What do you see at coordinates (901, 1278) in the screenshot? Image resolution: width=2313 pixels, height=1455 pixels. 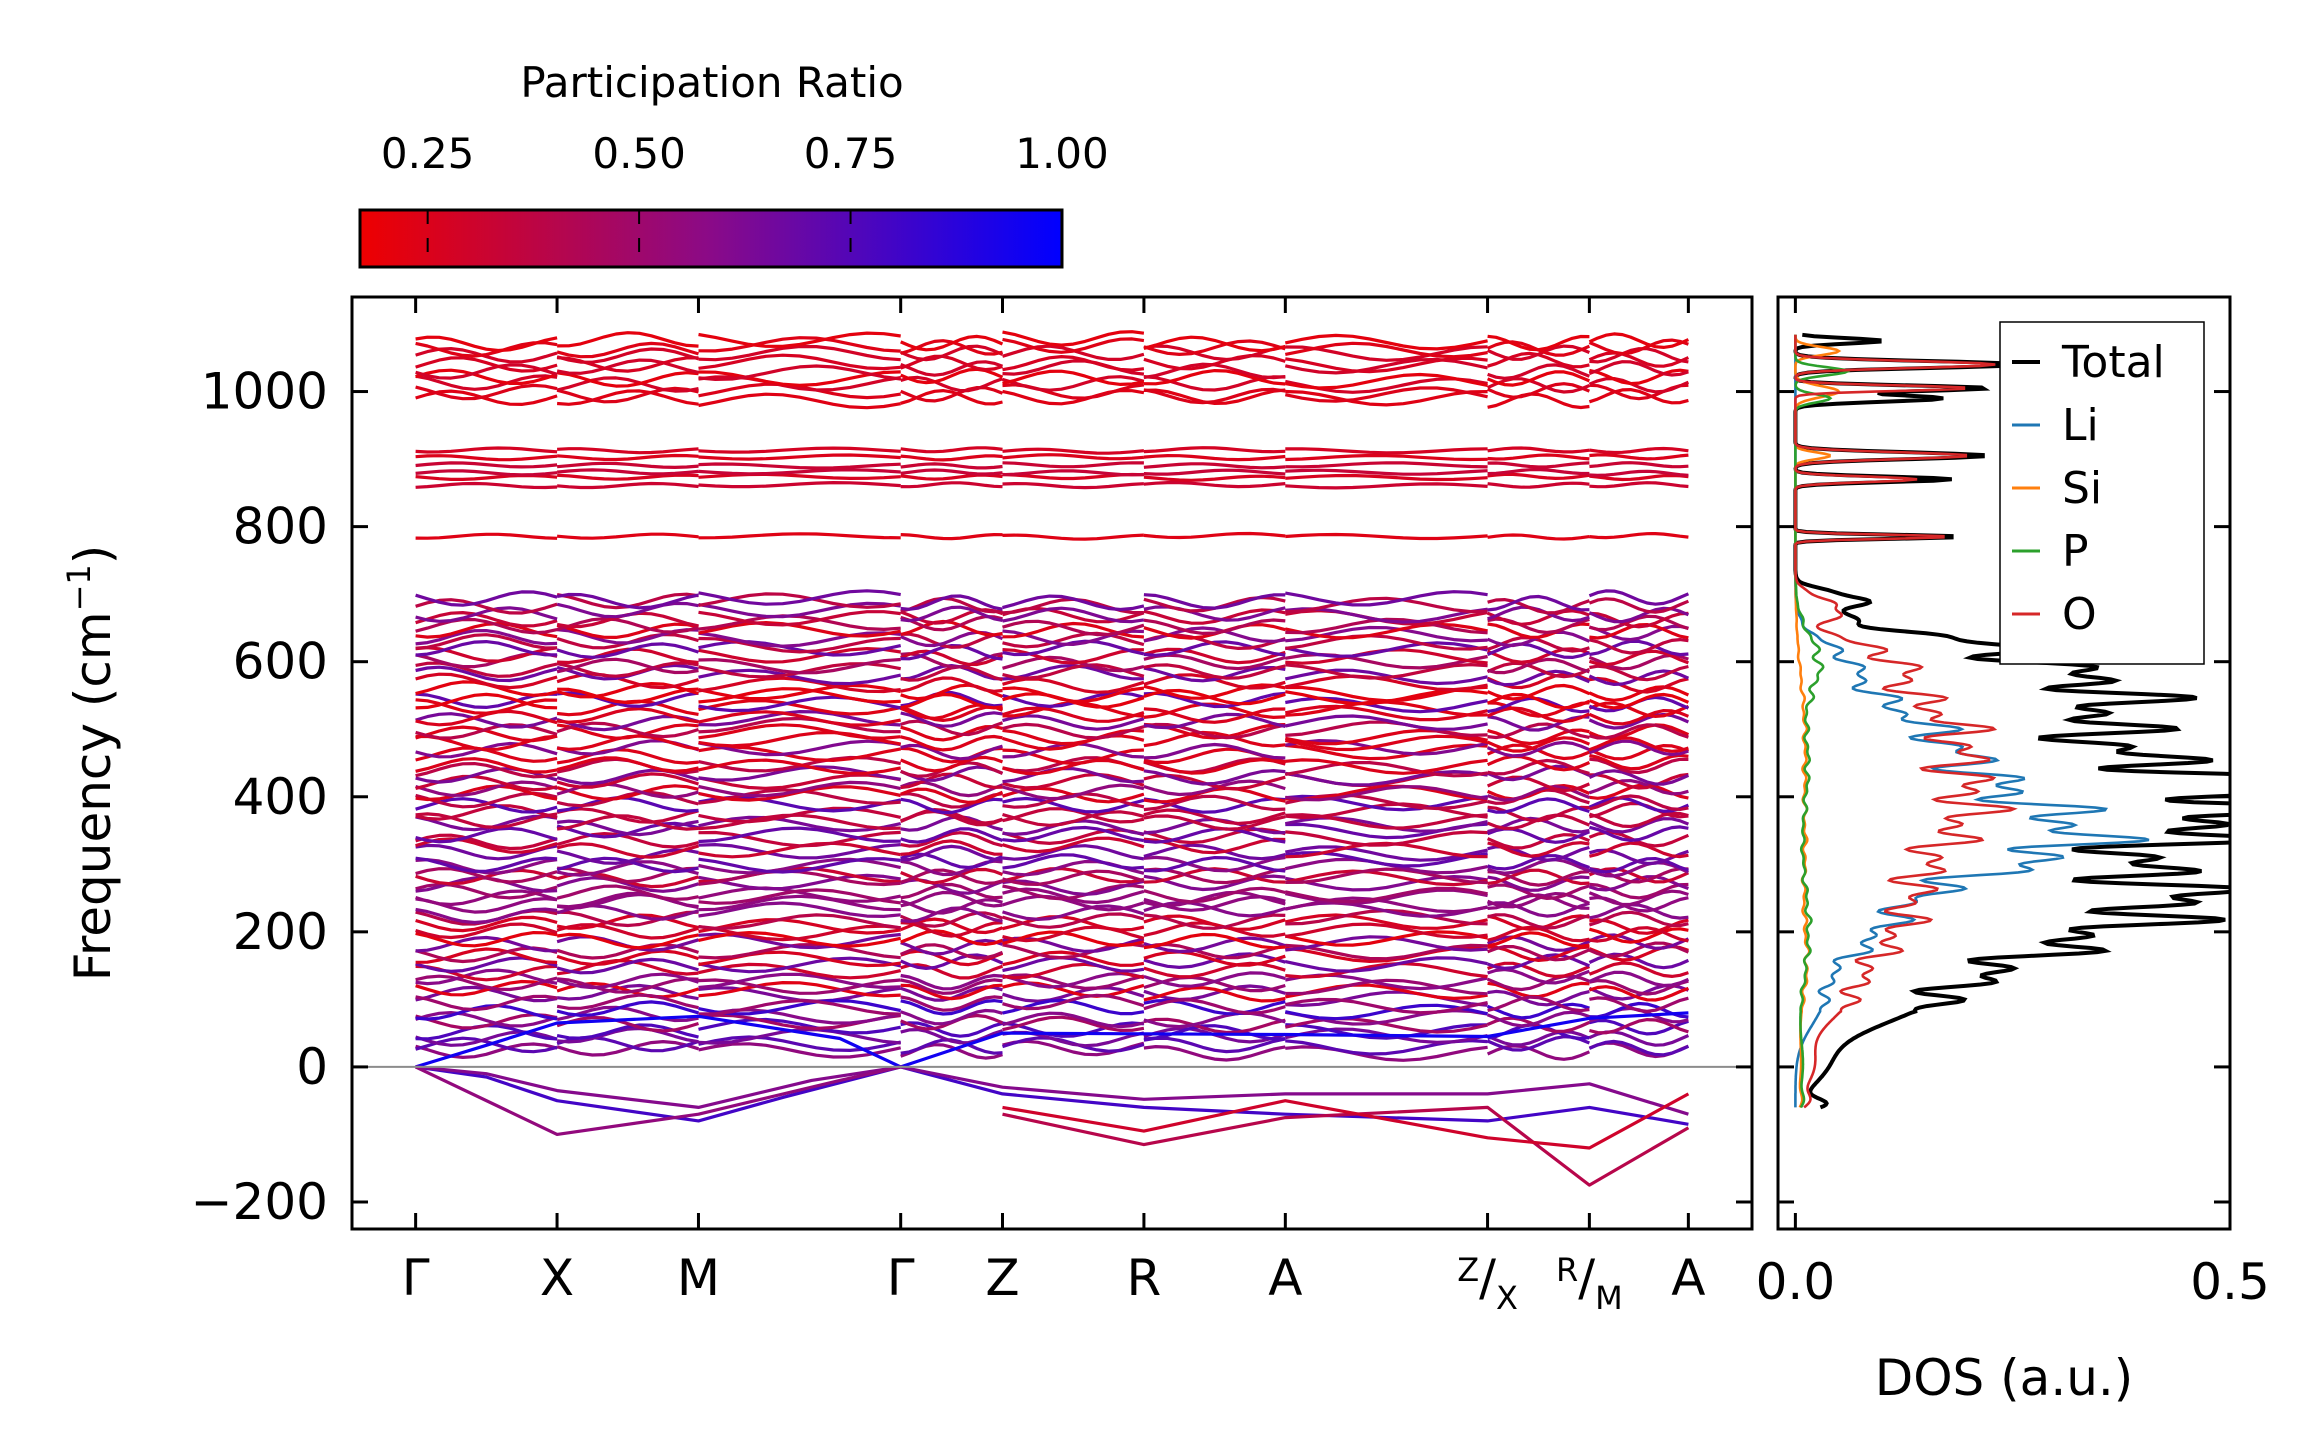 I see `kpoint-label: Γ` at bounding box center [901, 1278].